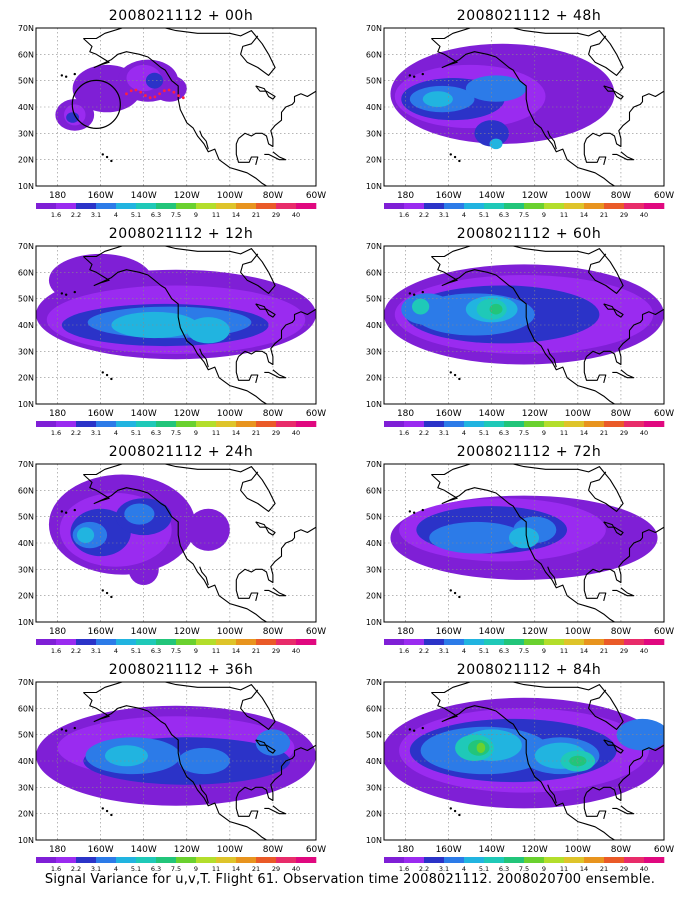 Image resolution: width=700 pixels, height=900 pixels. Describe the element at coordinates (176, 755) in the screenshot. I see `variance-field` at that location.